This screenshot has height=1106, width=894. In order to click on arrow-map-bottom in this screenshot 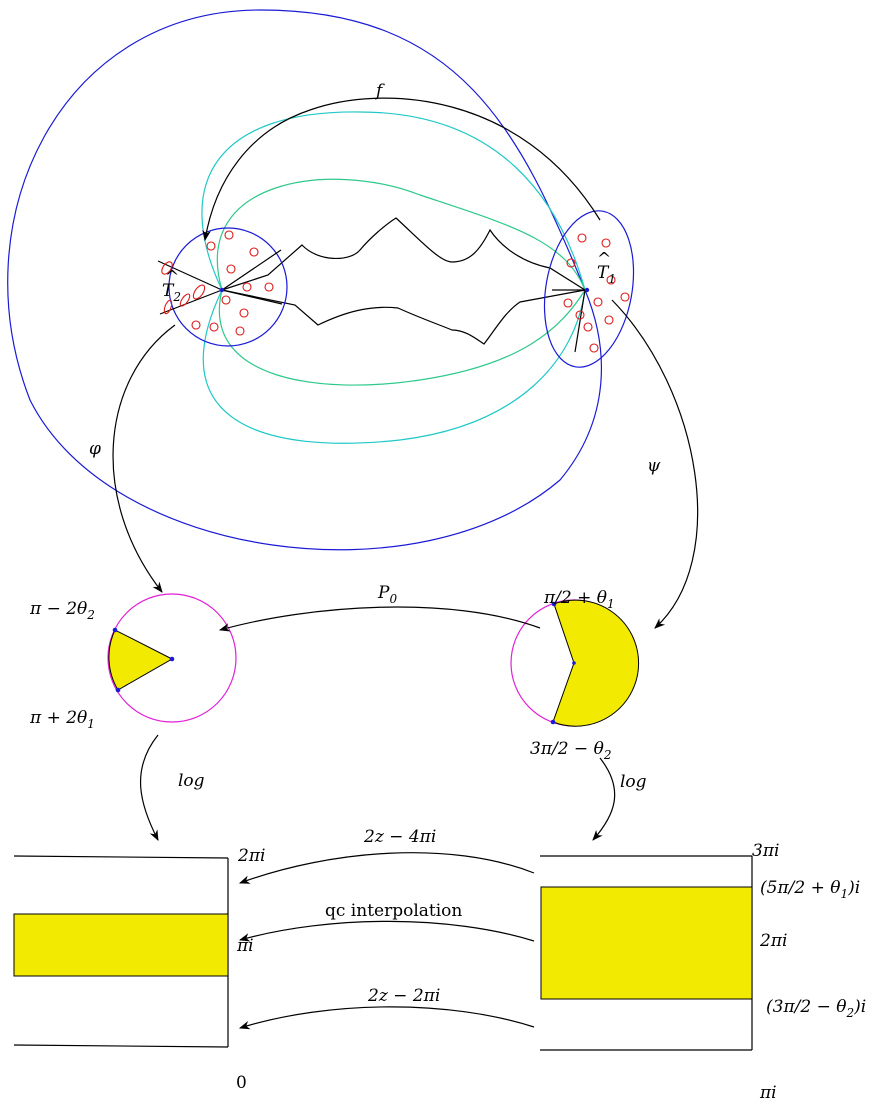, I will do `click(386, 1018)`.